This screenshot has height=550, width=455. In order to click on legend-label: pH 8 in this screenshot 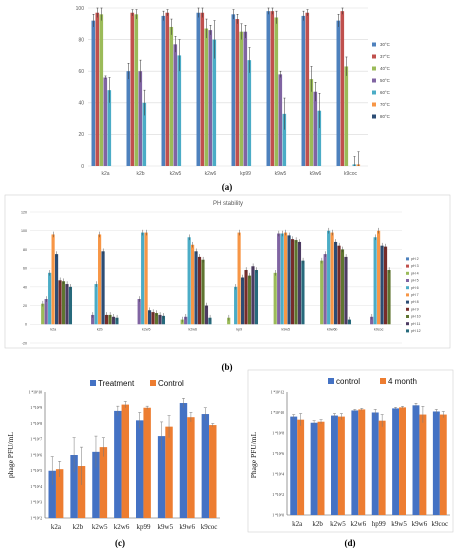, I will do `click(415, 302)`.